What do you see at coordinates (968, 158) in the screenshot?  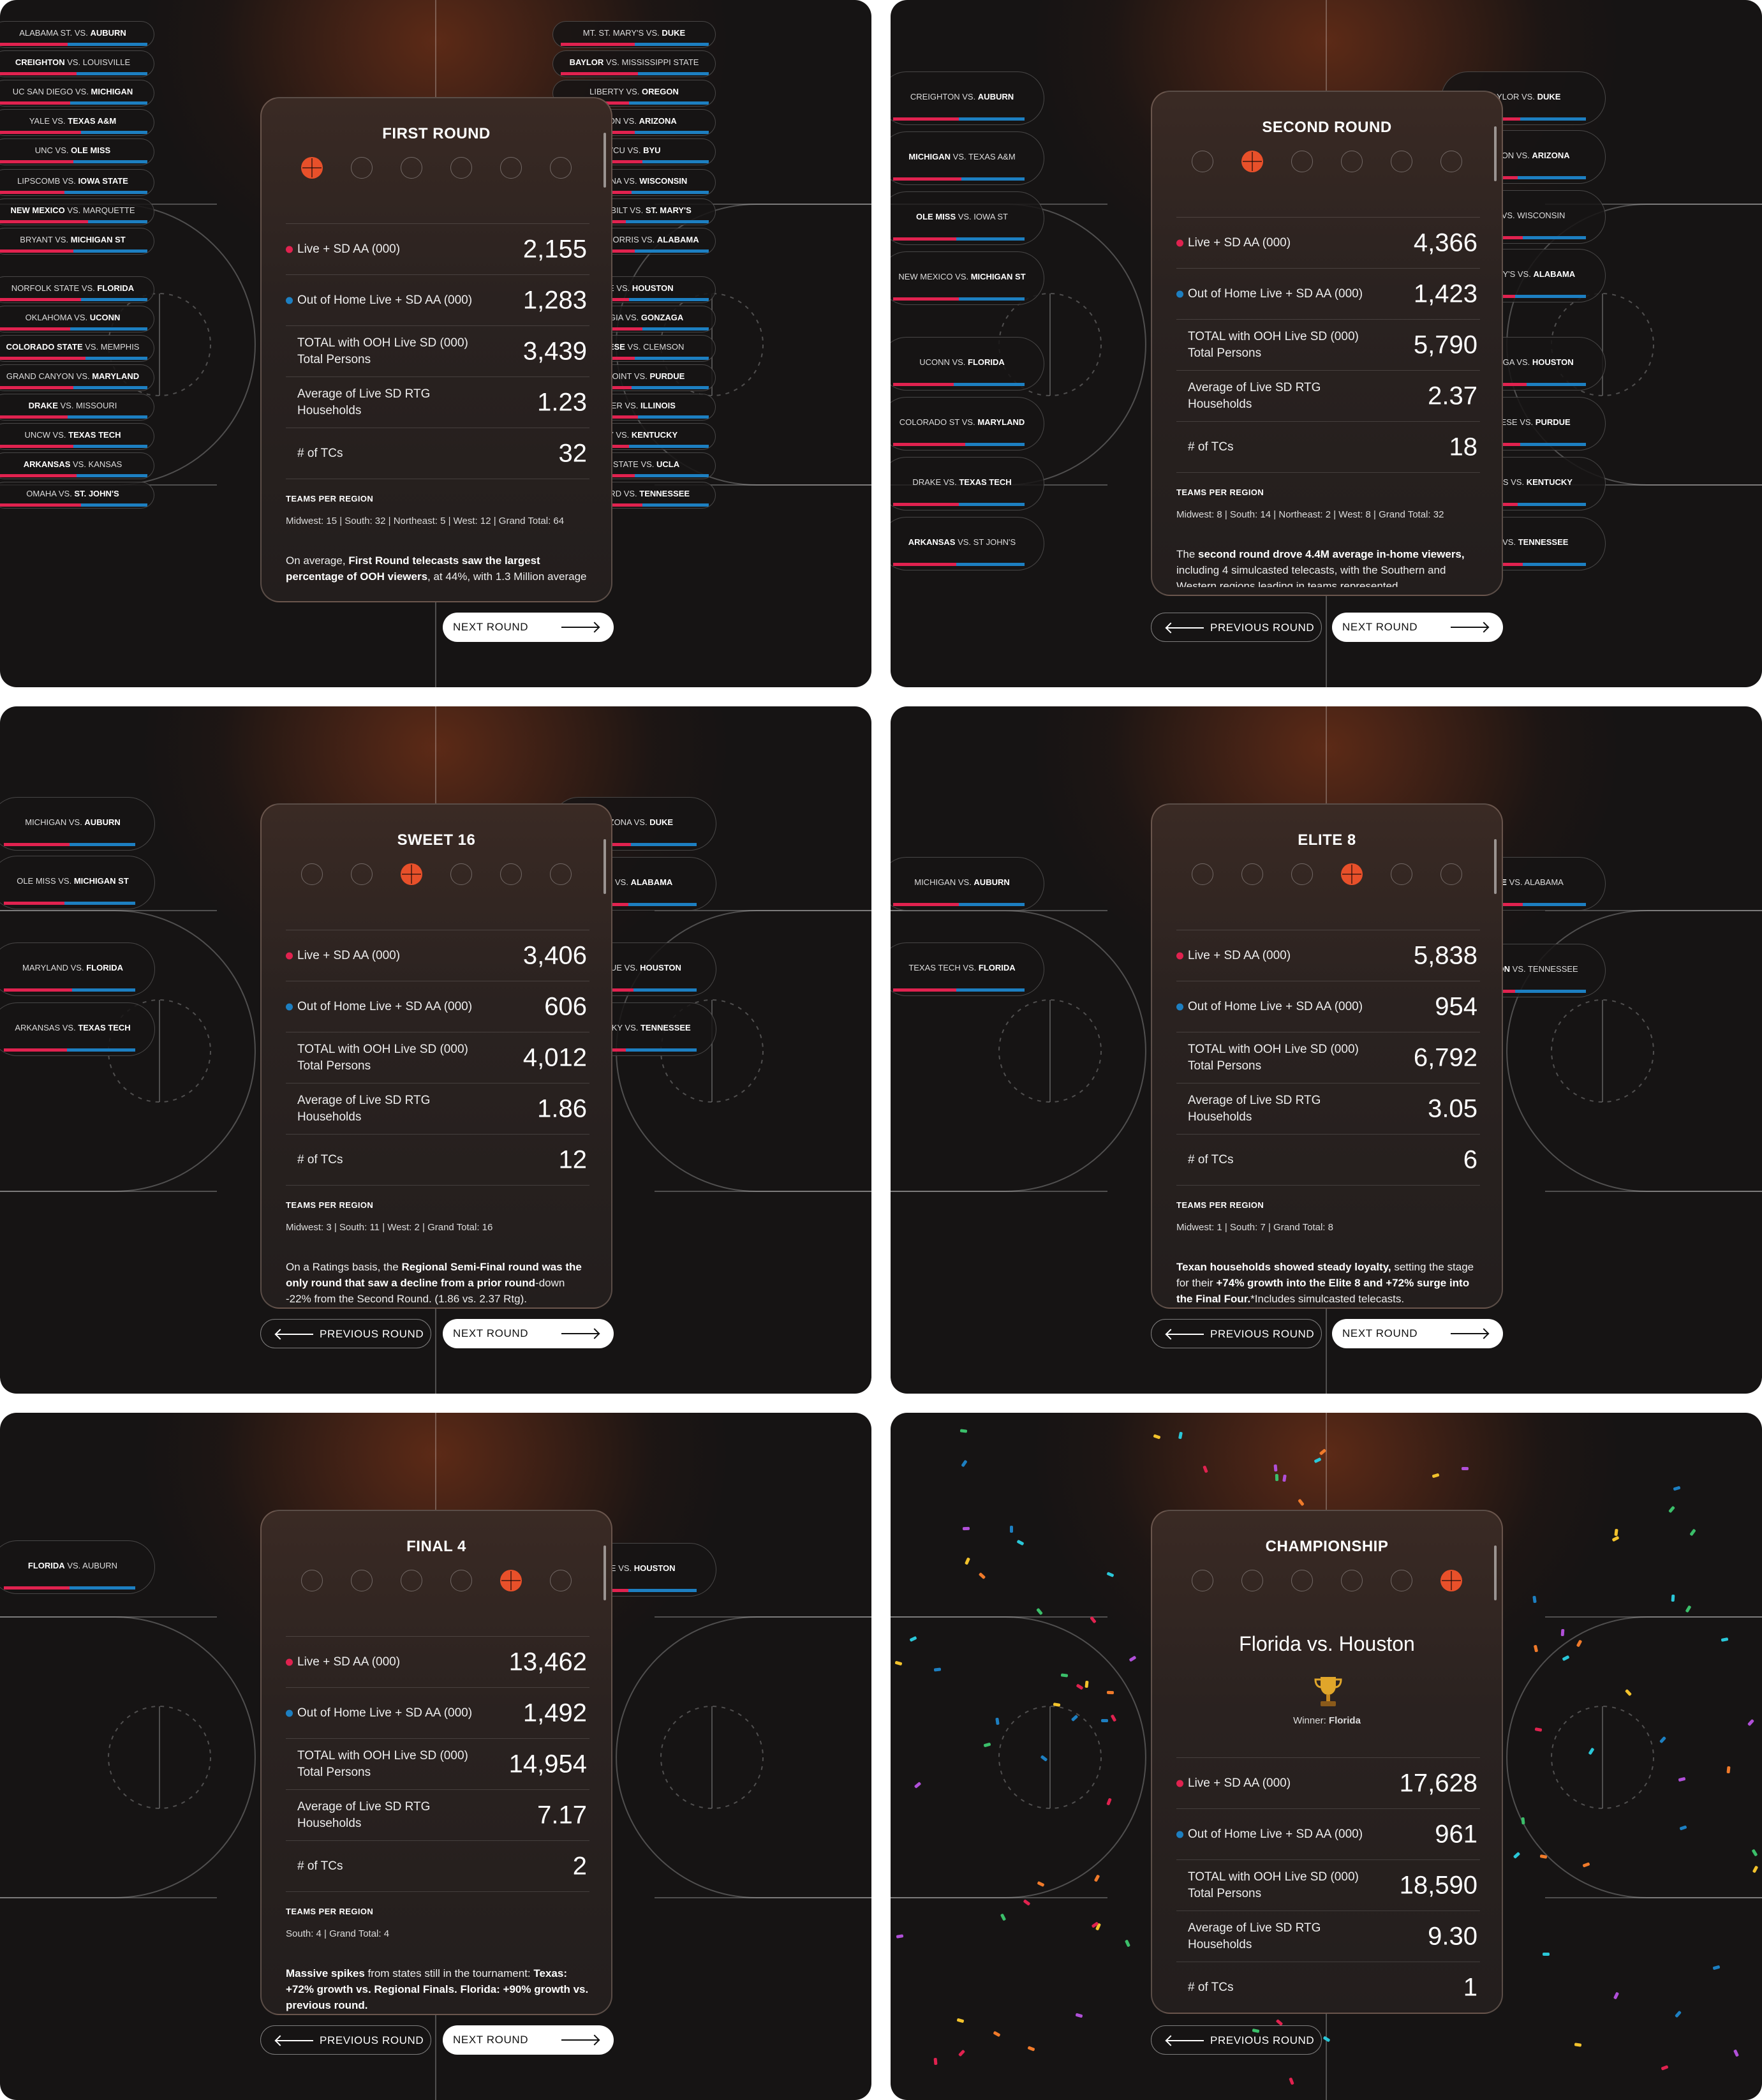 I see `matchup-pill: MICHIGAN VS. TEXAS A&M` at bounding box center [968, 158].